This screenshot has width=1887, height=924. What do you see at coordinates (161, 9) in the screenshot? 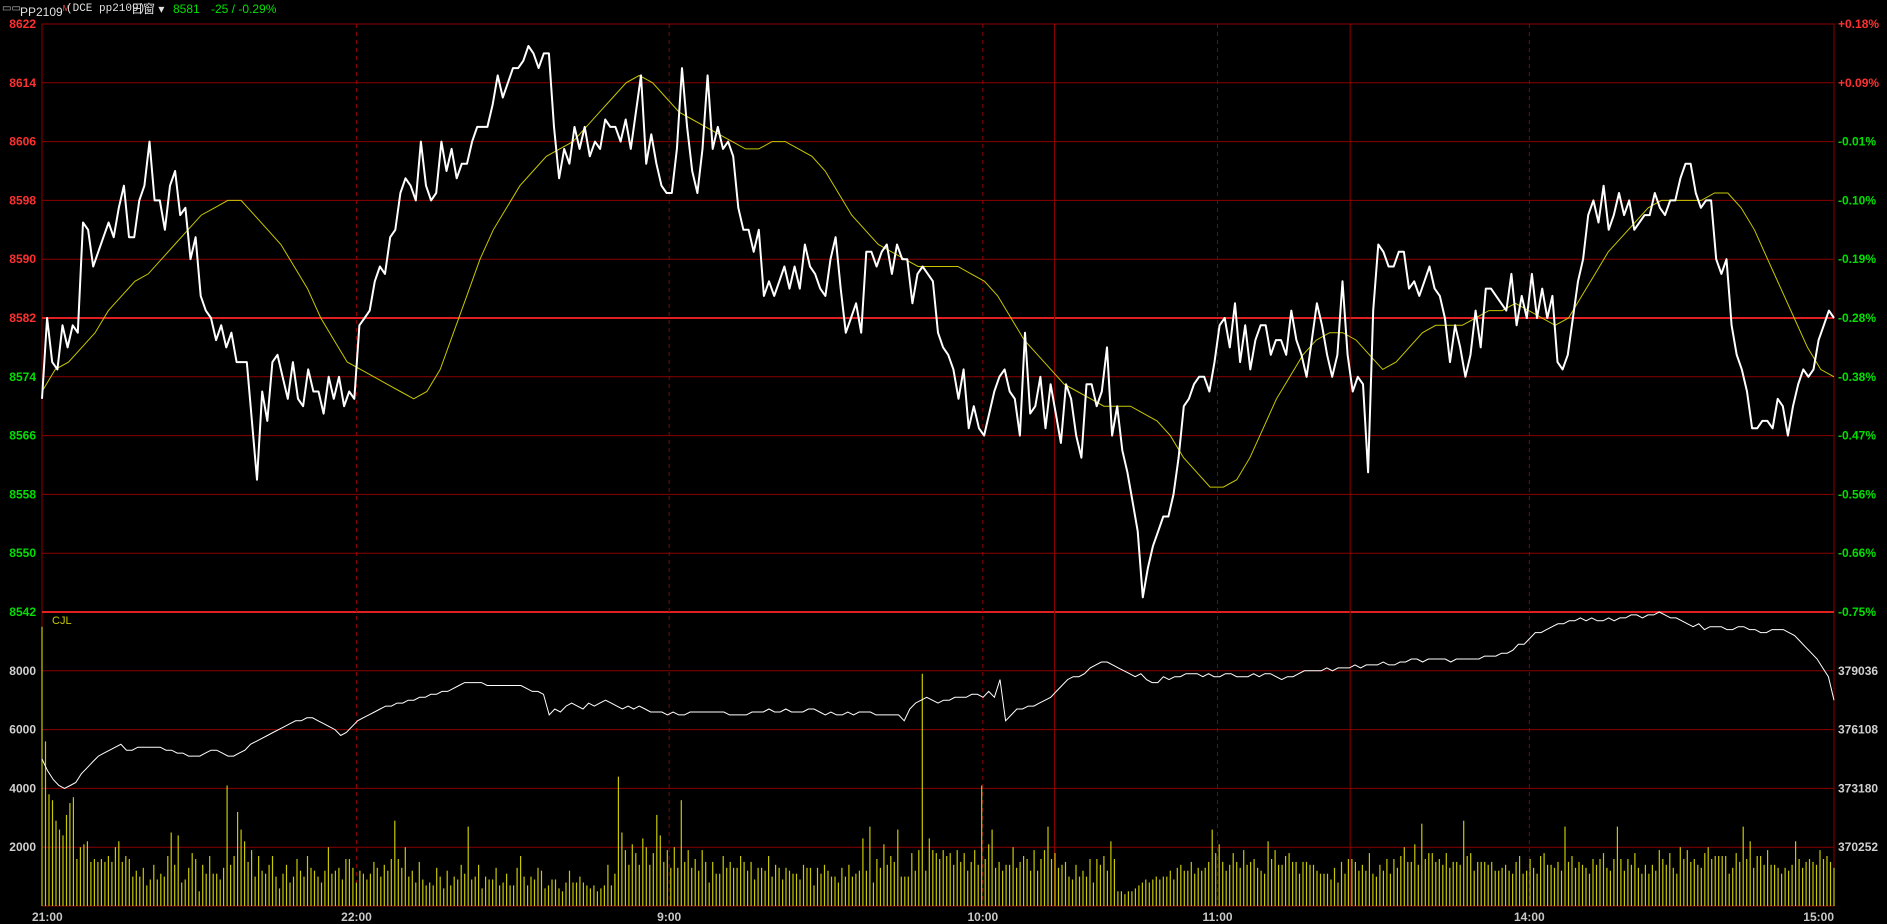
I see `chevron-down-icon: ▾` at bounding box center [161, 9].